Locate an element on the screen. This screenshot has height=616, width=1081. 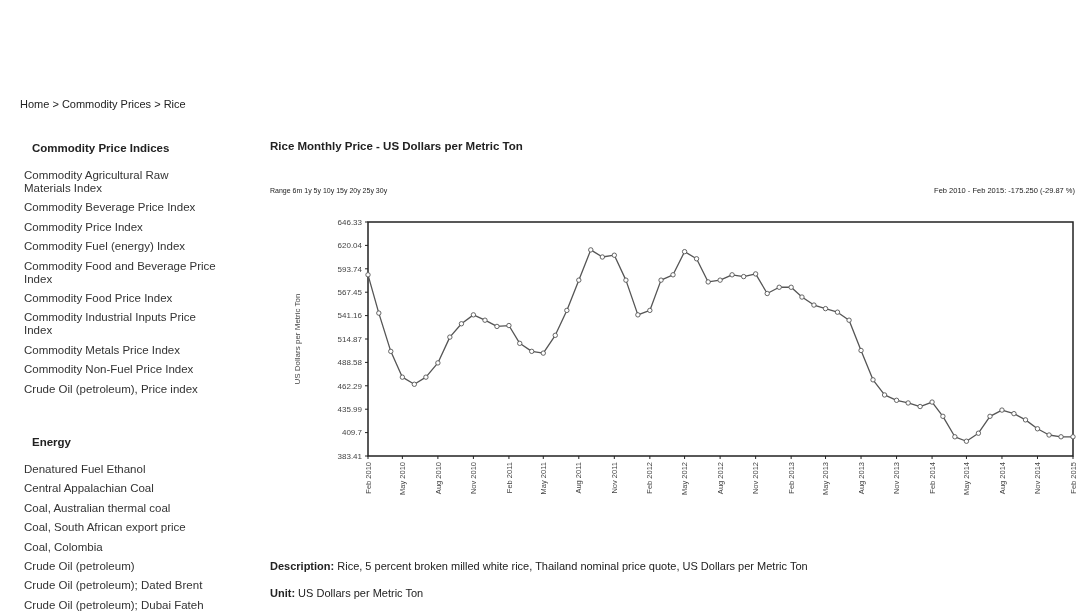
y-tick-label: 514.87 is located at coordinates (350, 339).